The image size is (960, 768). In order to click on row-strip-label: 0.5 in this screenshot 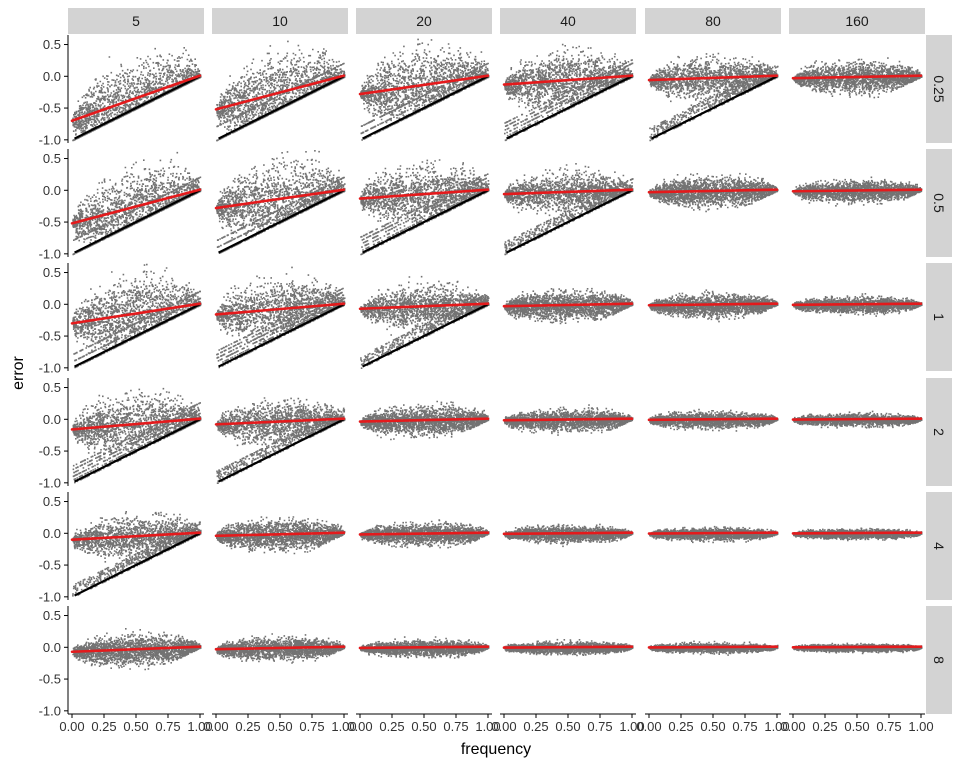, I will do `click(939, 203)`.